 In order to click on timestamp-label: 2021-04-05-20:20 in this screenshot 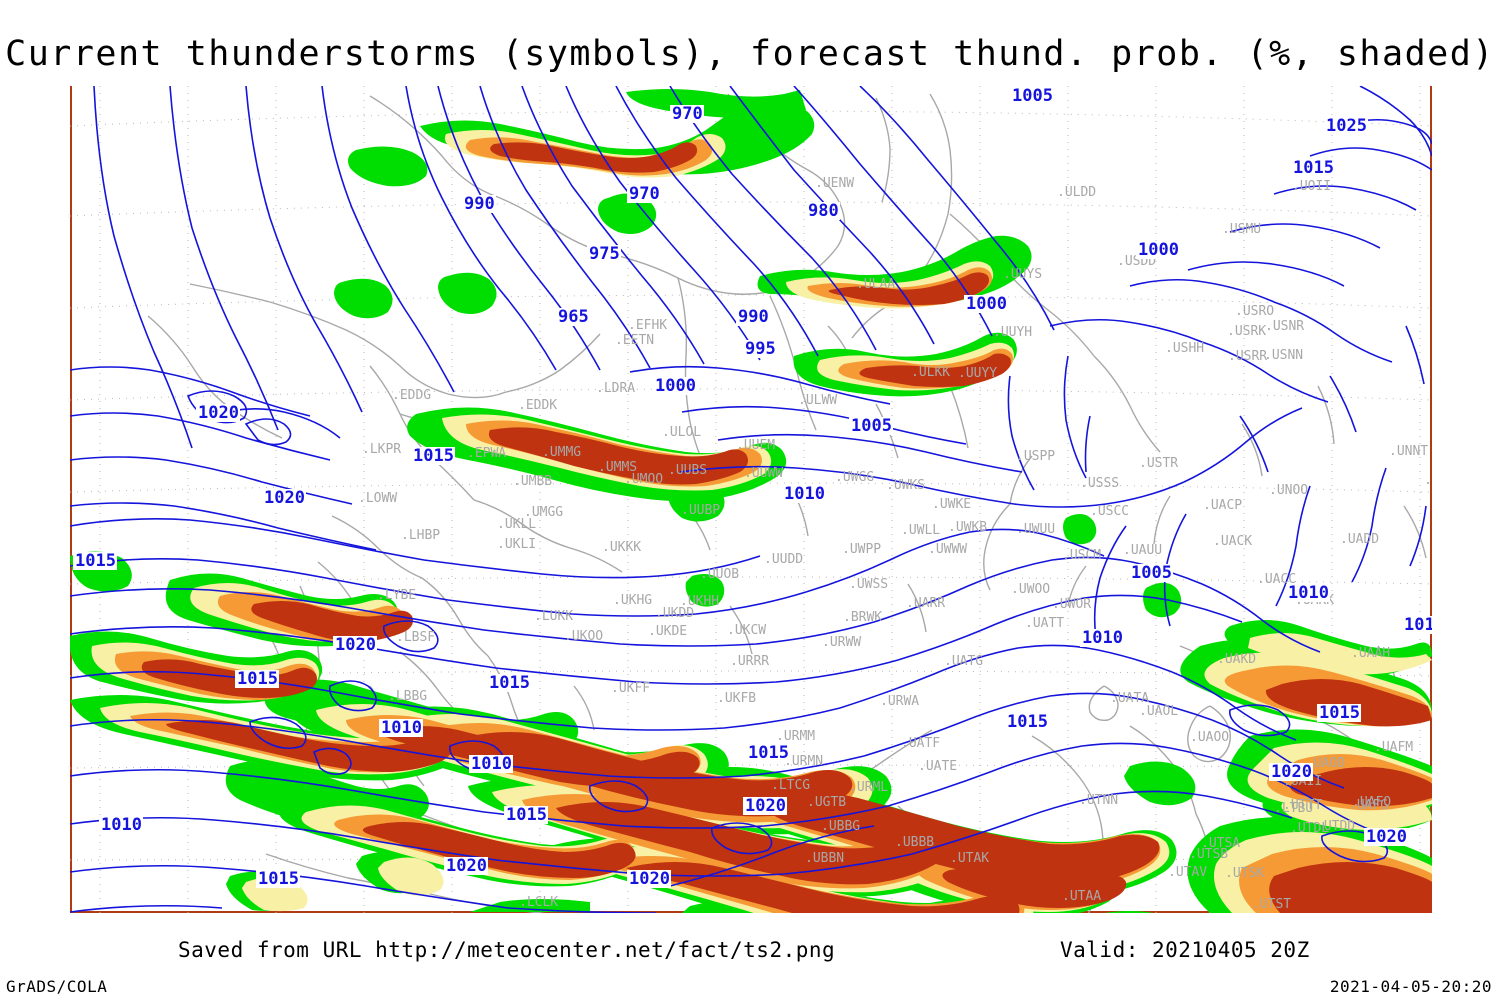, I will do `click(1410, 986)`.